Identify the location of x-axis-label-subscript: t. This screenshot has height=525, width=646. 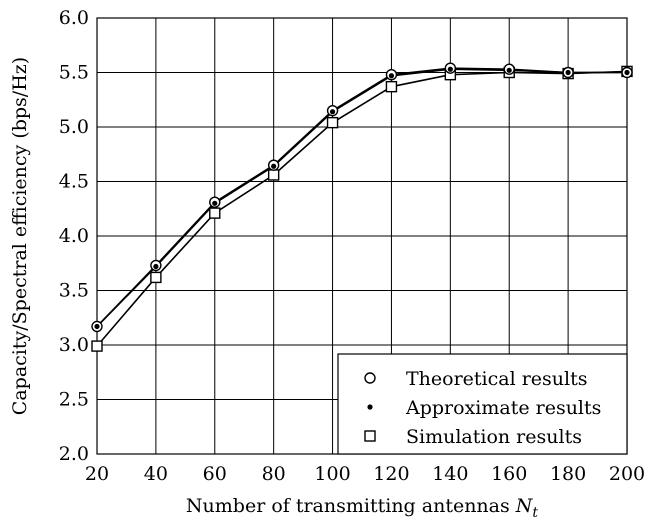
(535, 513).